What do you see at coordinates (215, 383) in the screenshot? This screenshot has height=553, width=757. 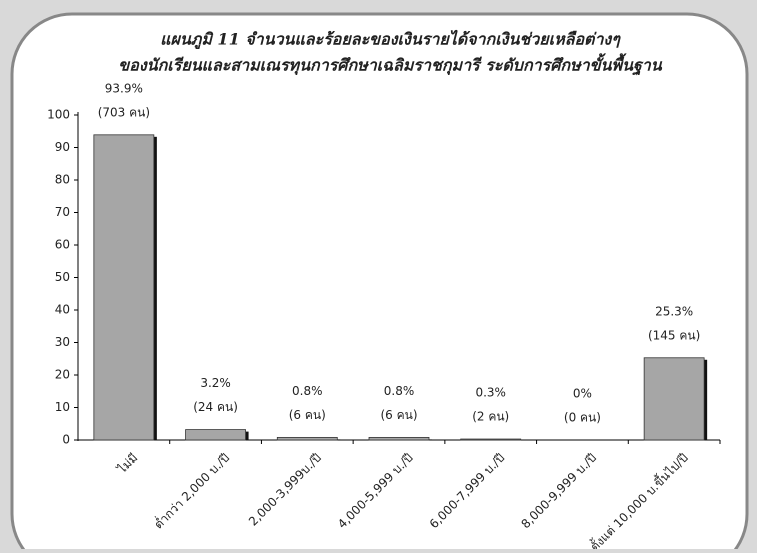 I see `value-label: 3.2%` at bounding box center [215, 383].